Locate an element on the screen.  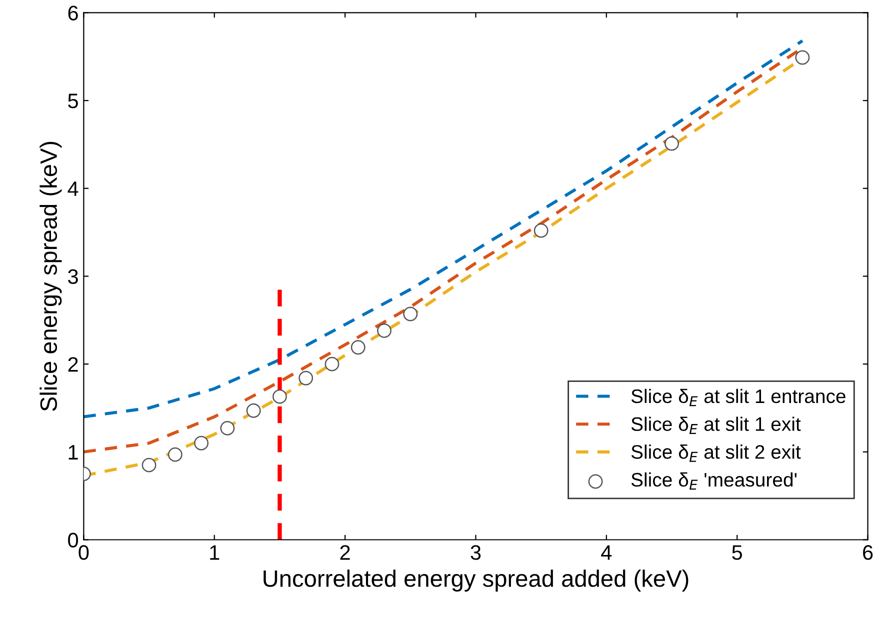
y-tick-label: 2 is located at coordinates (73, 364).